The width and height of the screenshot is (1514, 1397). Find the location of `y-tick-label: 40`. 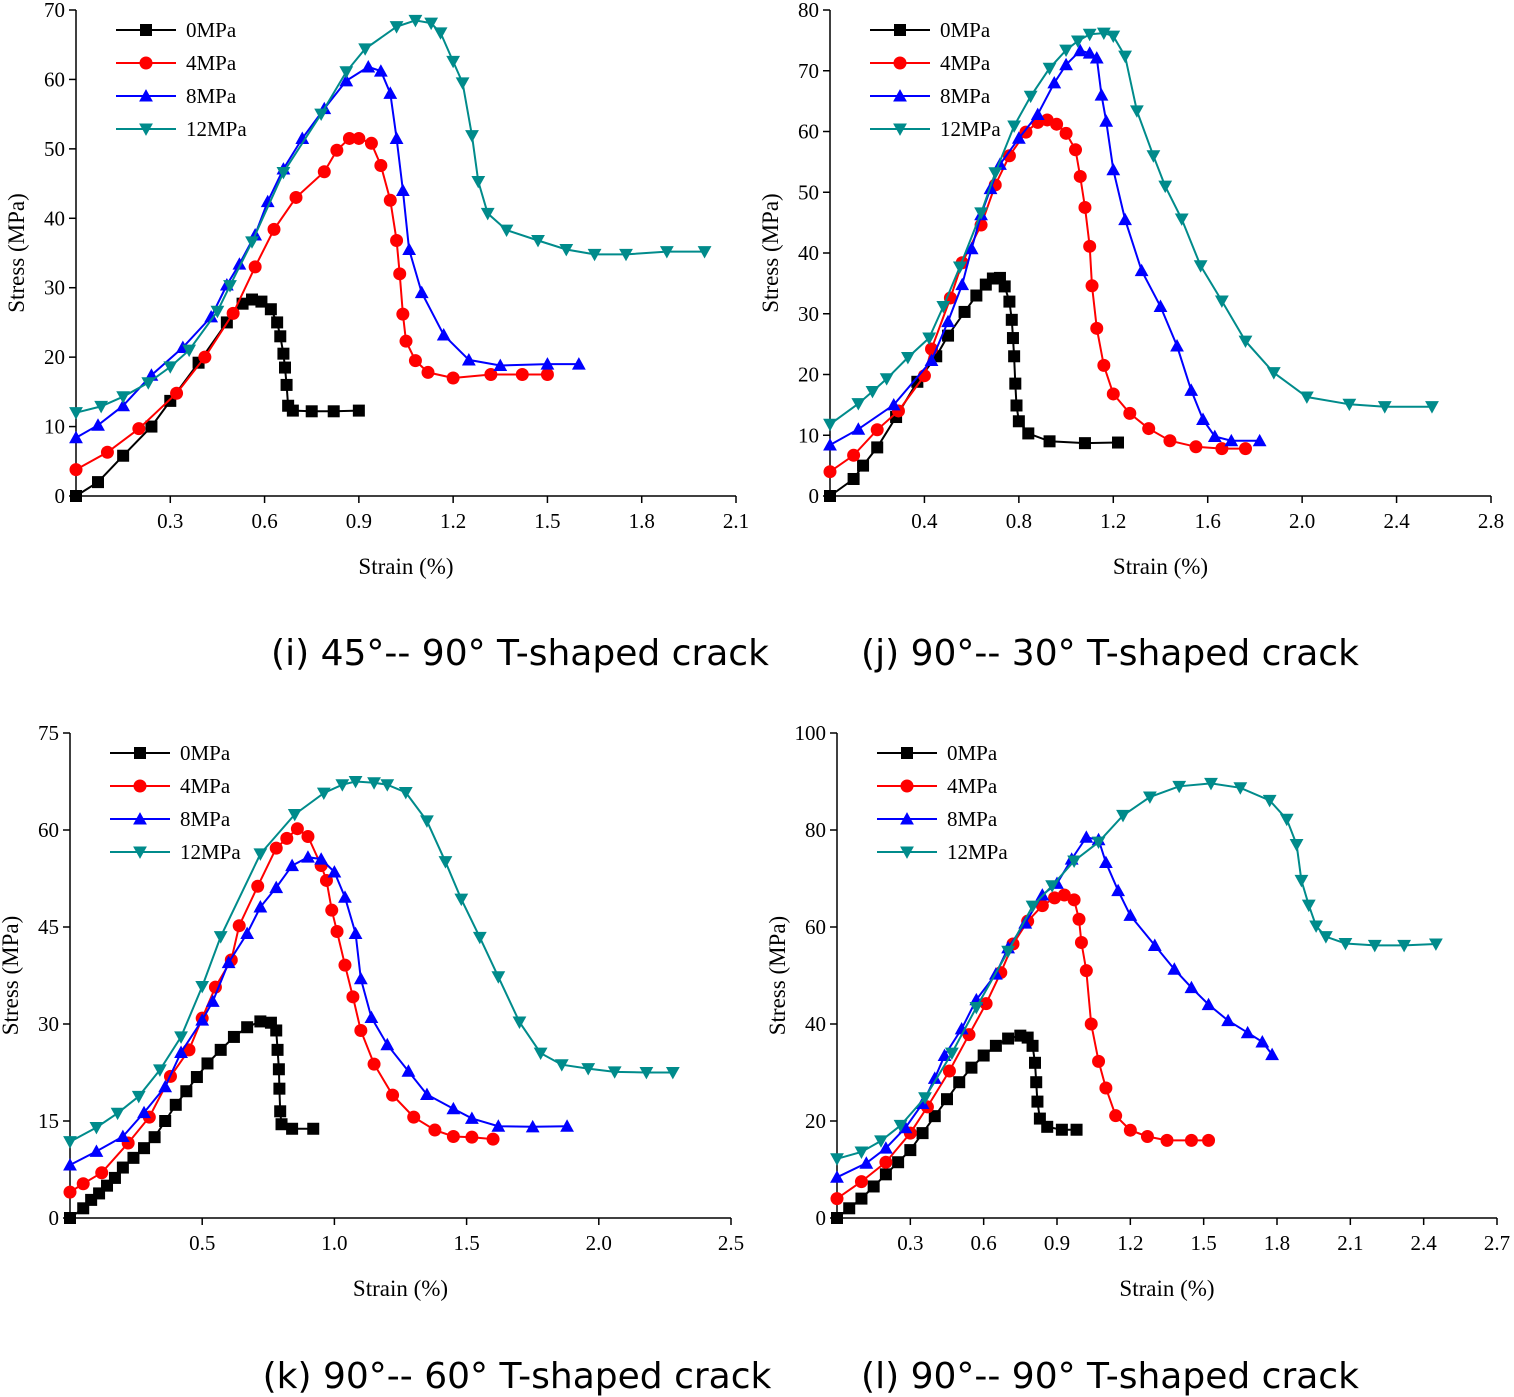

y-tick-label: 40 is located at coordinates (815, 1024).